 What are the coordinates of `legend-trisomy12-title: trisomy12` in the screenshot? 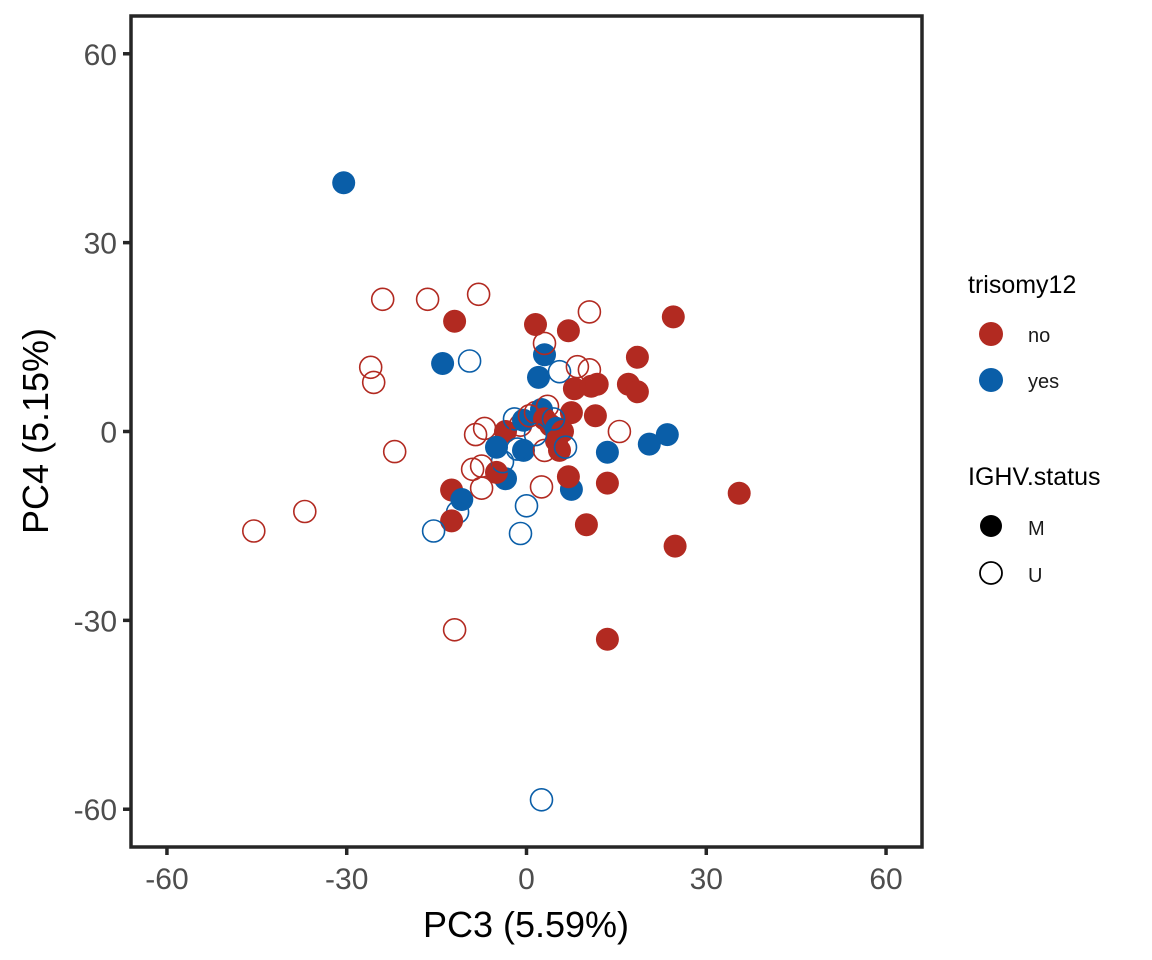 It's located at (1022, 285).